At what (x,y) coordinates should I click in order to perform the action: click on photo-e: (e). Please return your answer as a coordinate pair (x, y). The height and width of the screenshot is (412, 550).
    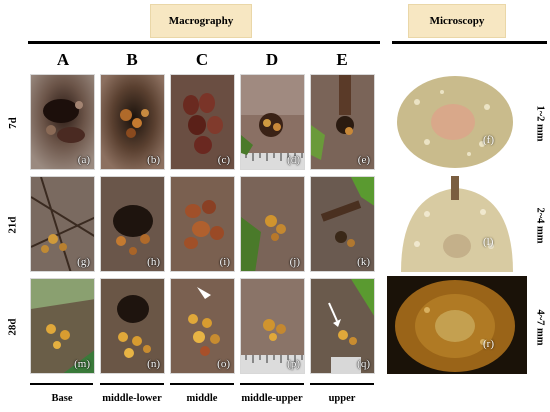
    Looking at the image, I should click on (342, 122).